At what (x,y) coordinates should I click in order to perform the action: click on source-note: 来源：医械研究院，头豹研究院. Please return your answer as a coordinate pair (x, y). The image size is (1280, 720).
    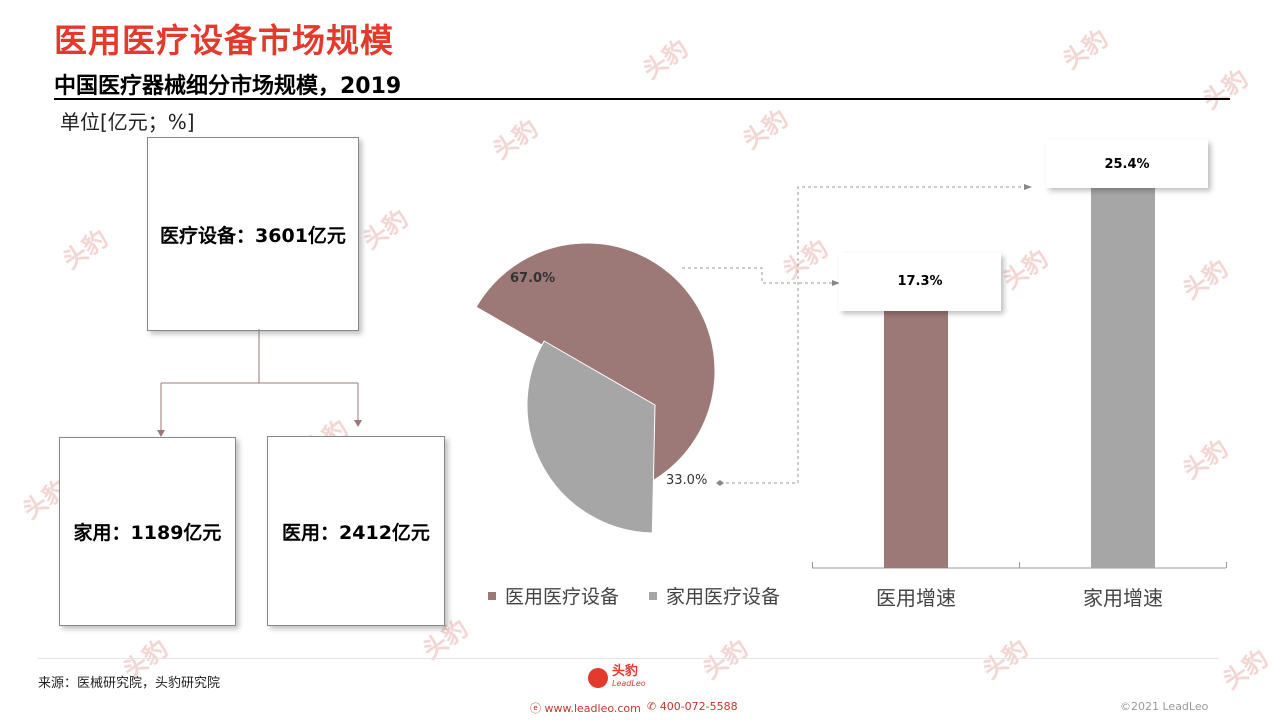
    Looking at the image, I should click on (129, 683).